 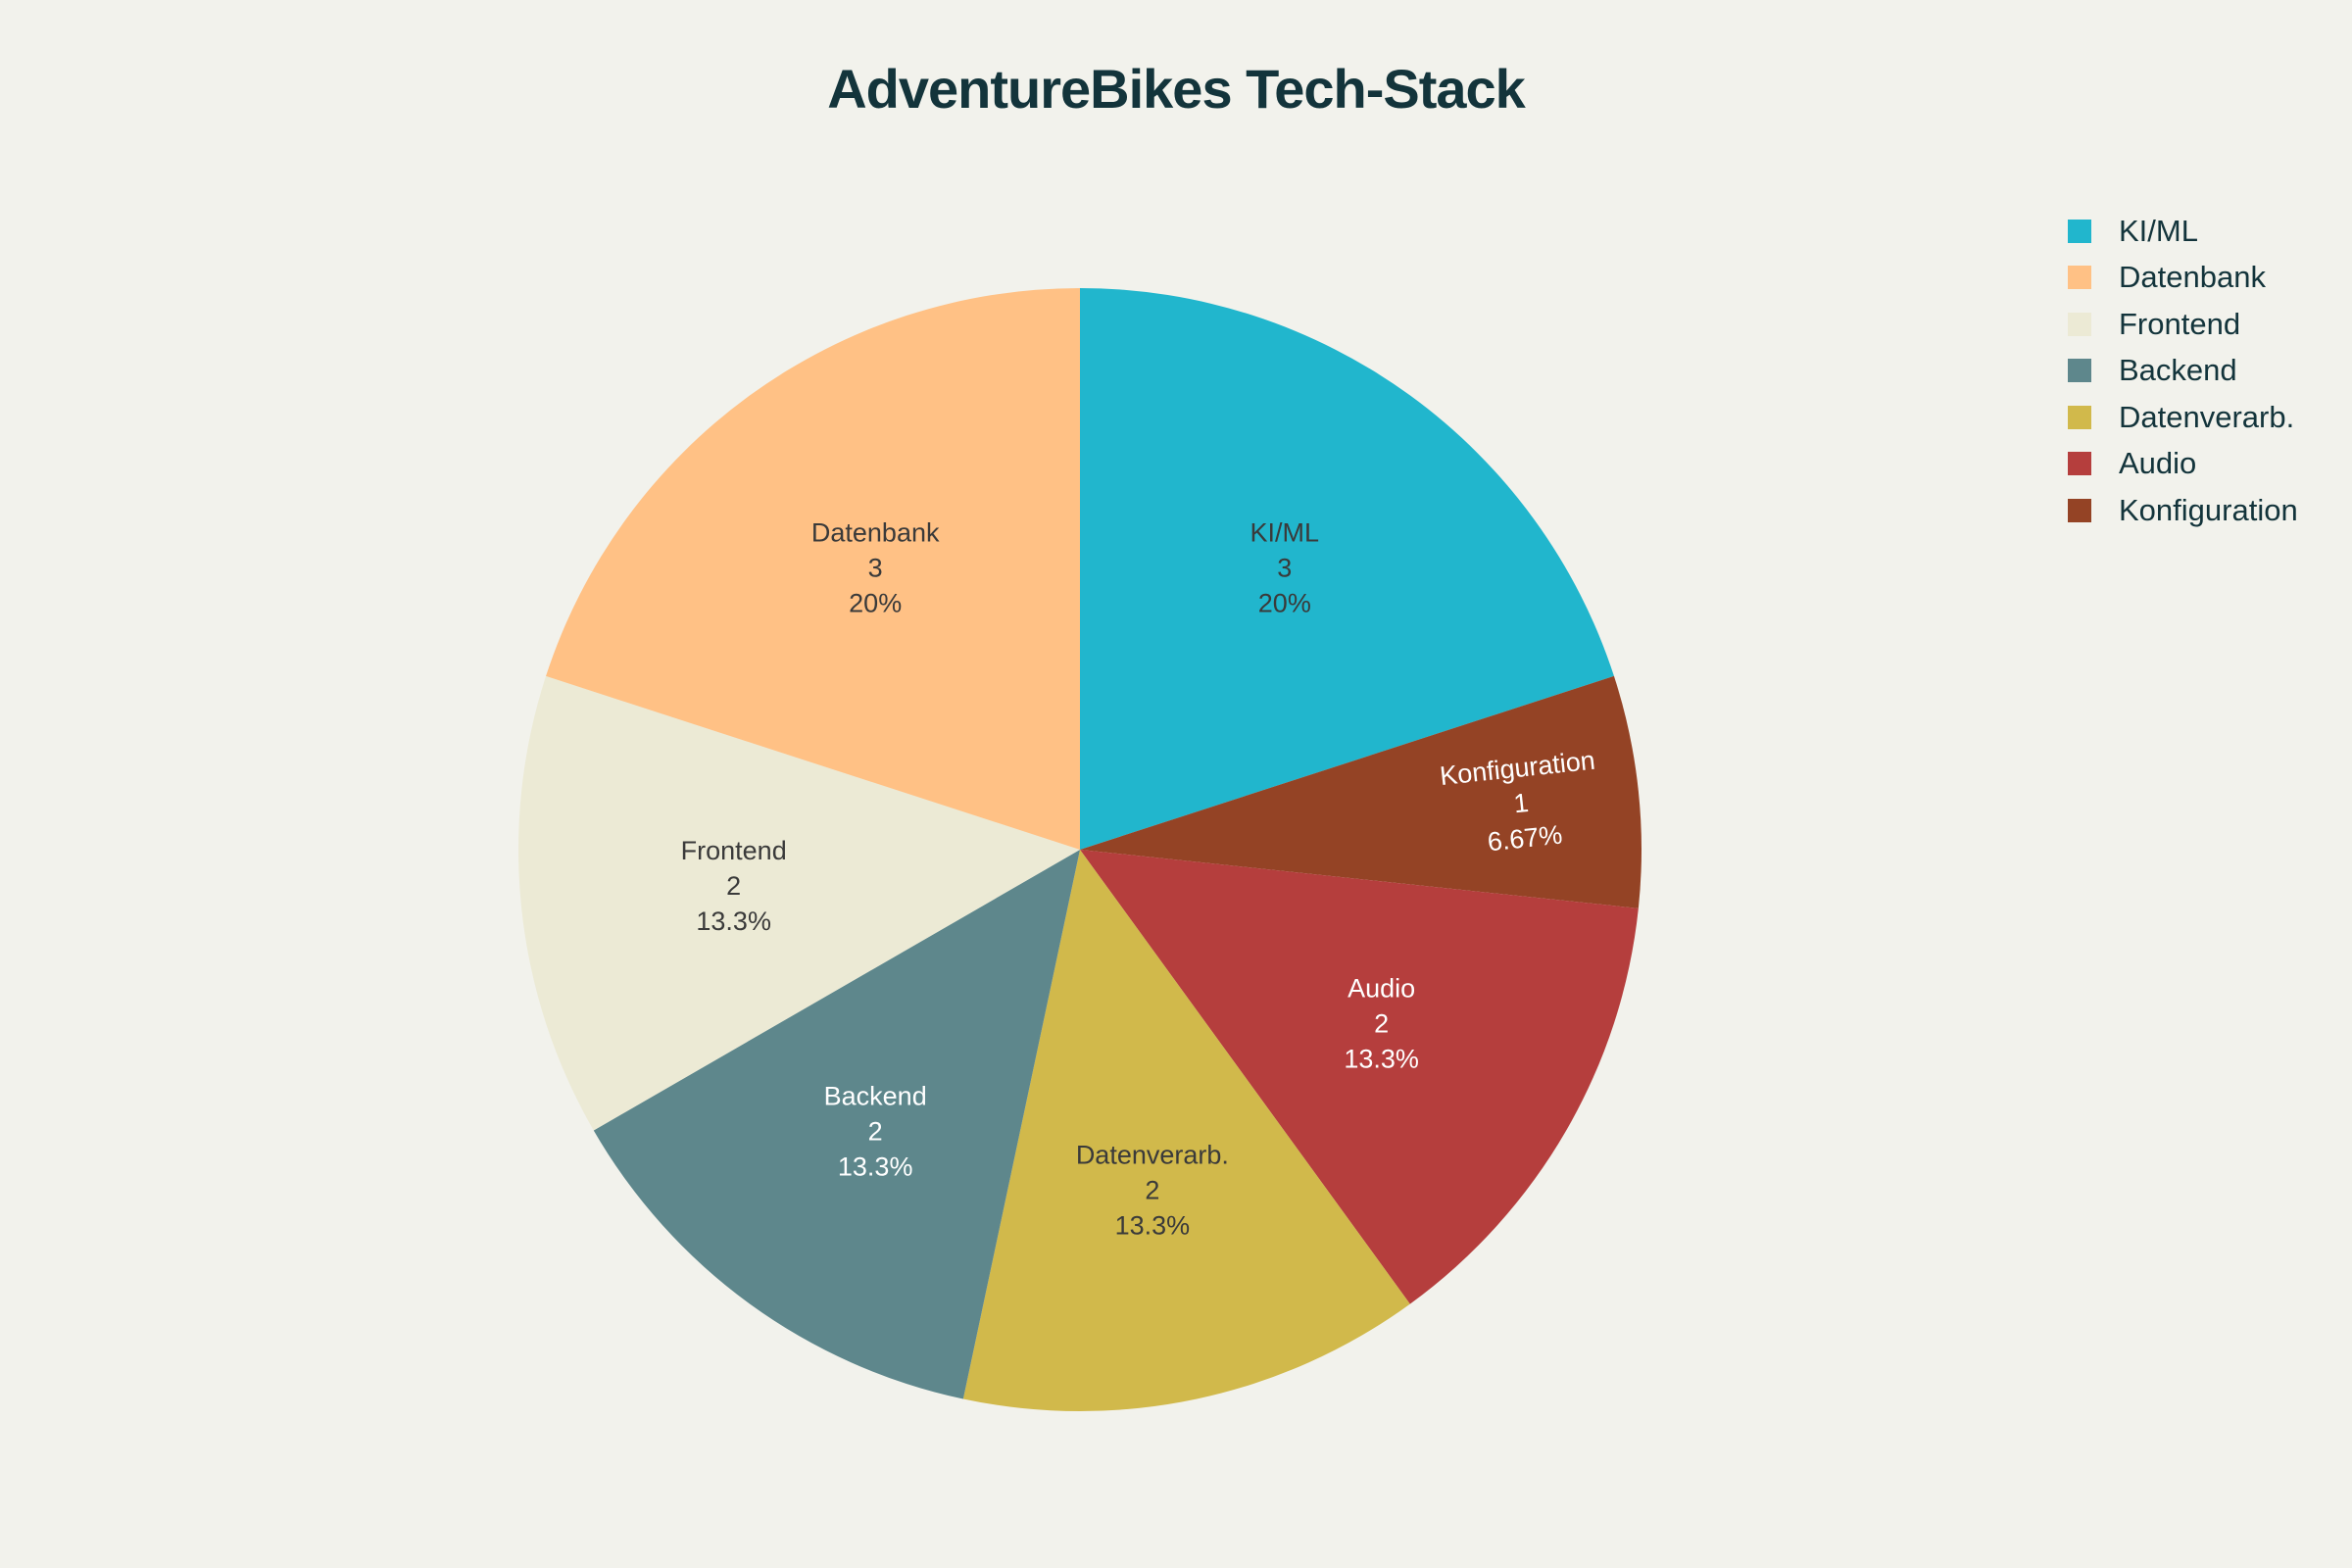 I want to click on legend-item-frontend: Frontend, so click(x=2183, y=324).